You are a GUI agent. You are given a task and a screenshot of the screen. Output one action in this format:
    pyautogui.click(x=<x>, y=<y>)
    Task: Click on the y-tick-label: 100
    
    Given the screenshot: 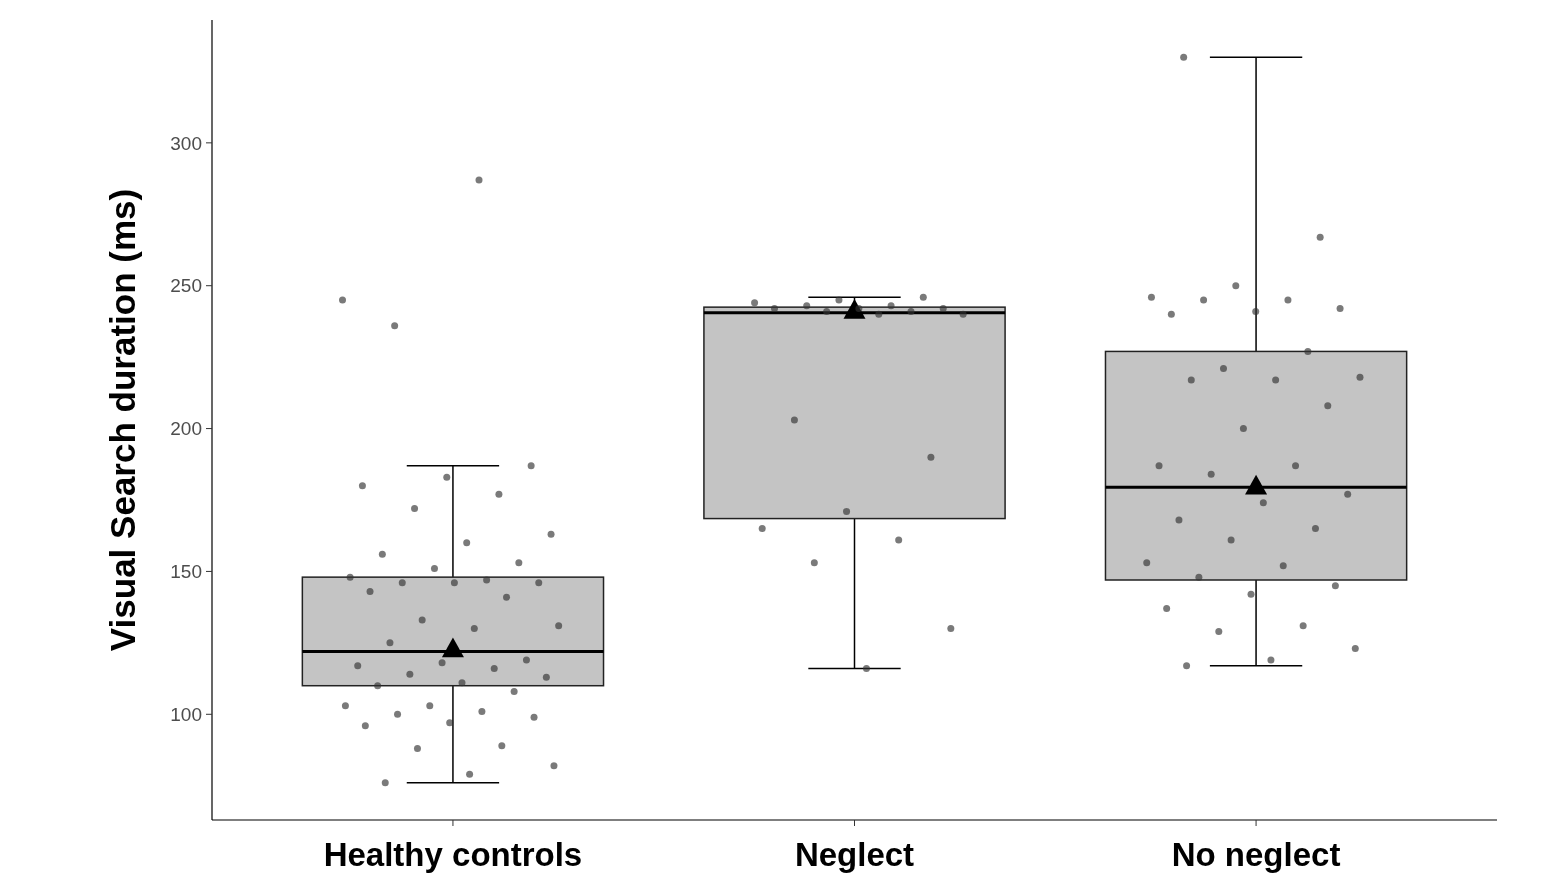 What is the action you would take?
    pyautogui.click(x=186, y=714)
    